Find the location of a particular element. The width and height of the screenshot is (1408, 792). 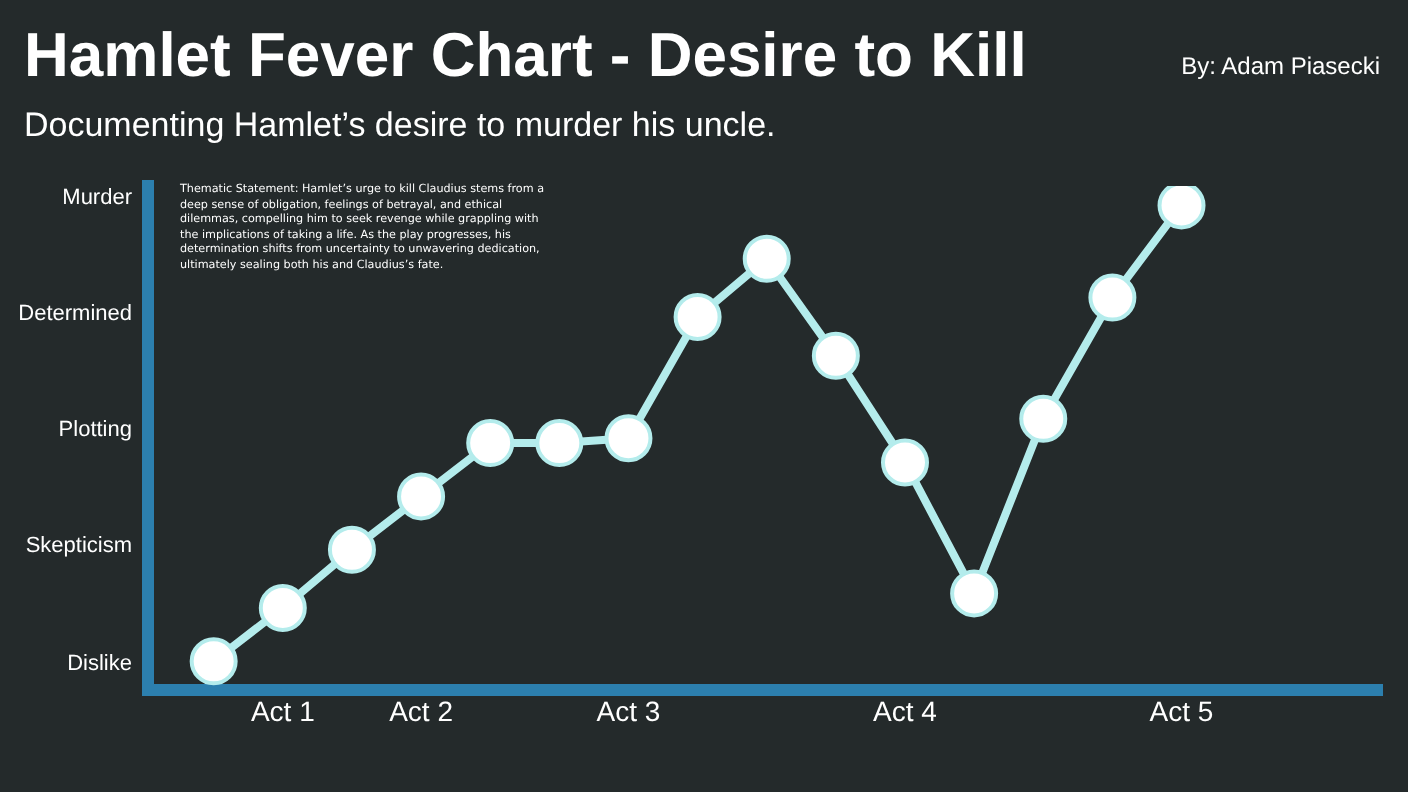

x-tick-label: Act 2 is located at coordinates (421, 710).